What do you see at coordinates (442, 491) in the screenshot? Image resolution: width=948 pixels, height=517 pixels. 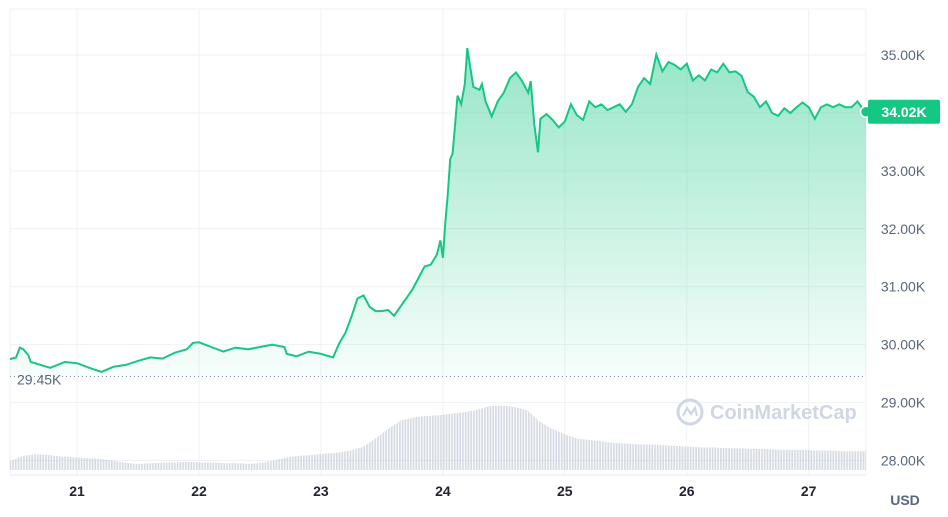 I see `x-axis: 21 22 23 24 25 26 27` at bounding box center [442, 491].